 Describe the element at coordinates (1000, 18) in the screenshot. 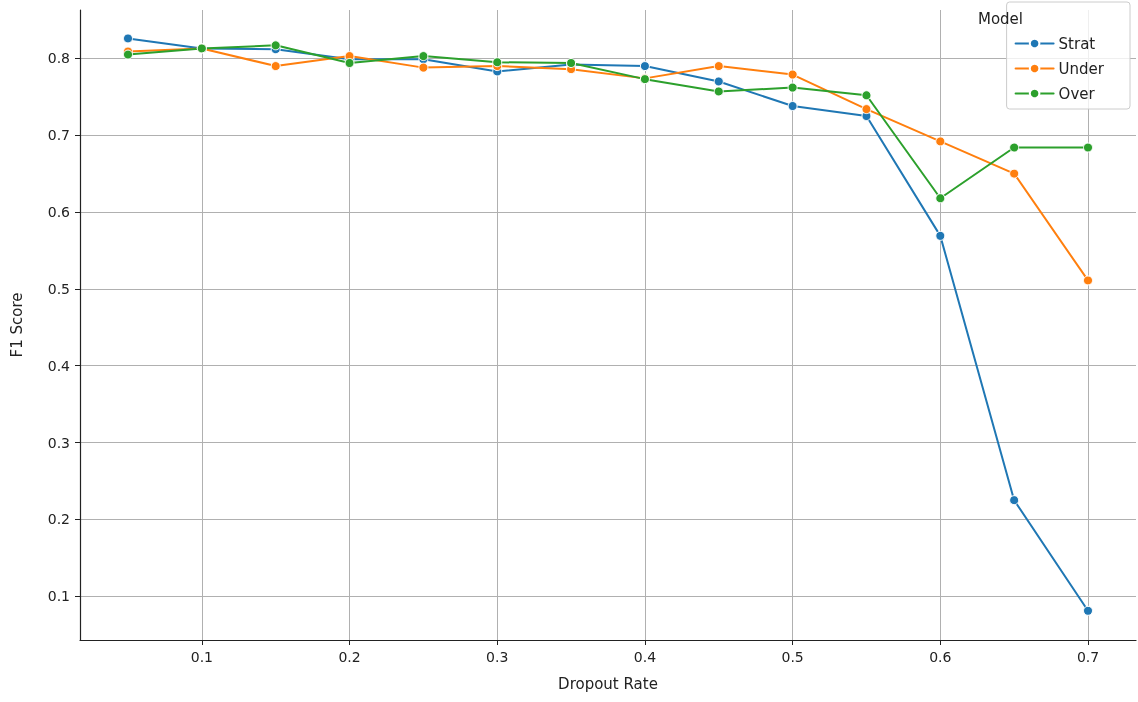

I see `legend-title: Model` at that location.